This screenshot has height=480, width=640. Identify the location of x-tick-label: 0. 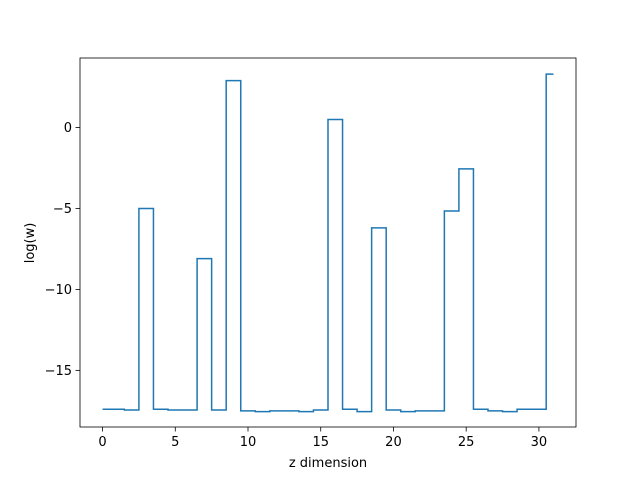
(102, 442).